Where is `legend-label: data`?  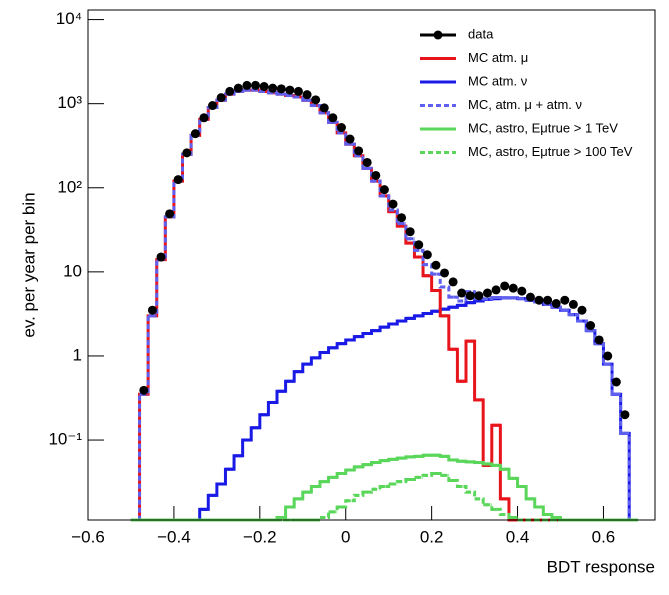 legend-label: data is located at coordinates (481, 33).